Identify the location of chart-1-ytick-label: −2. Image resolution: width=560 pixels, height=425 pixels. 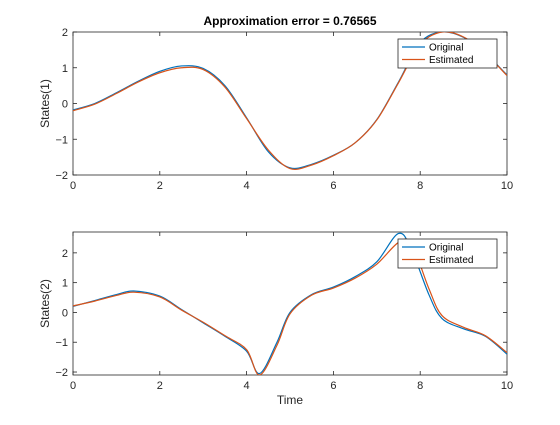
(61, 176).